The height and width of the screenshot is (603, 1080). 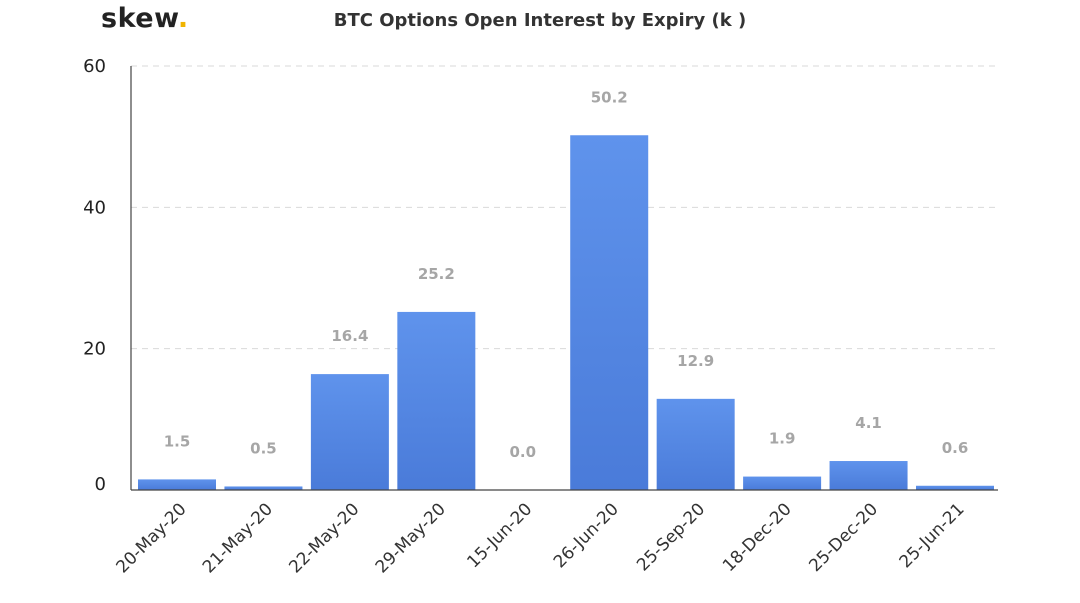 What do you see at coordinates (349, 336) in the screenshot?
I see `data-label: 16.4` at bounding box center [349, 336].